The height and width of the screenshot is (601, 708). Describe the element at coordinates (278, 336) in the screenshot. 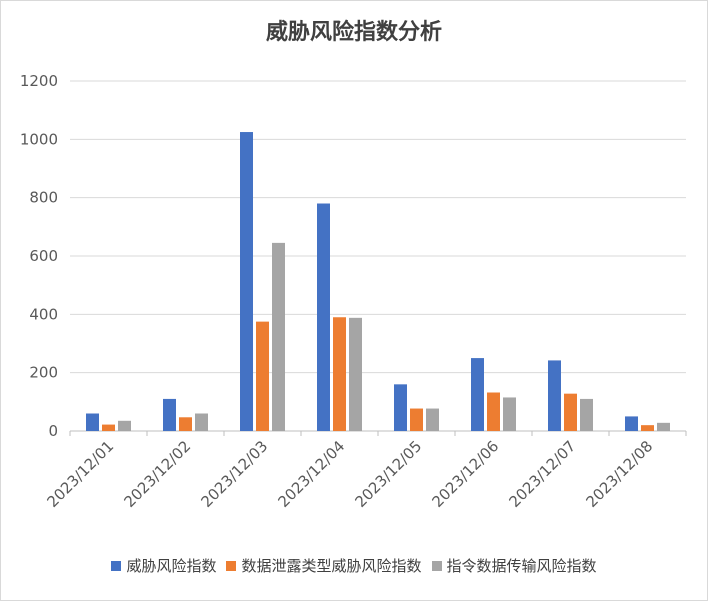

I see `bar-series-3-2023/12/03` at that location.